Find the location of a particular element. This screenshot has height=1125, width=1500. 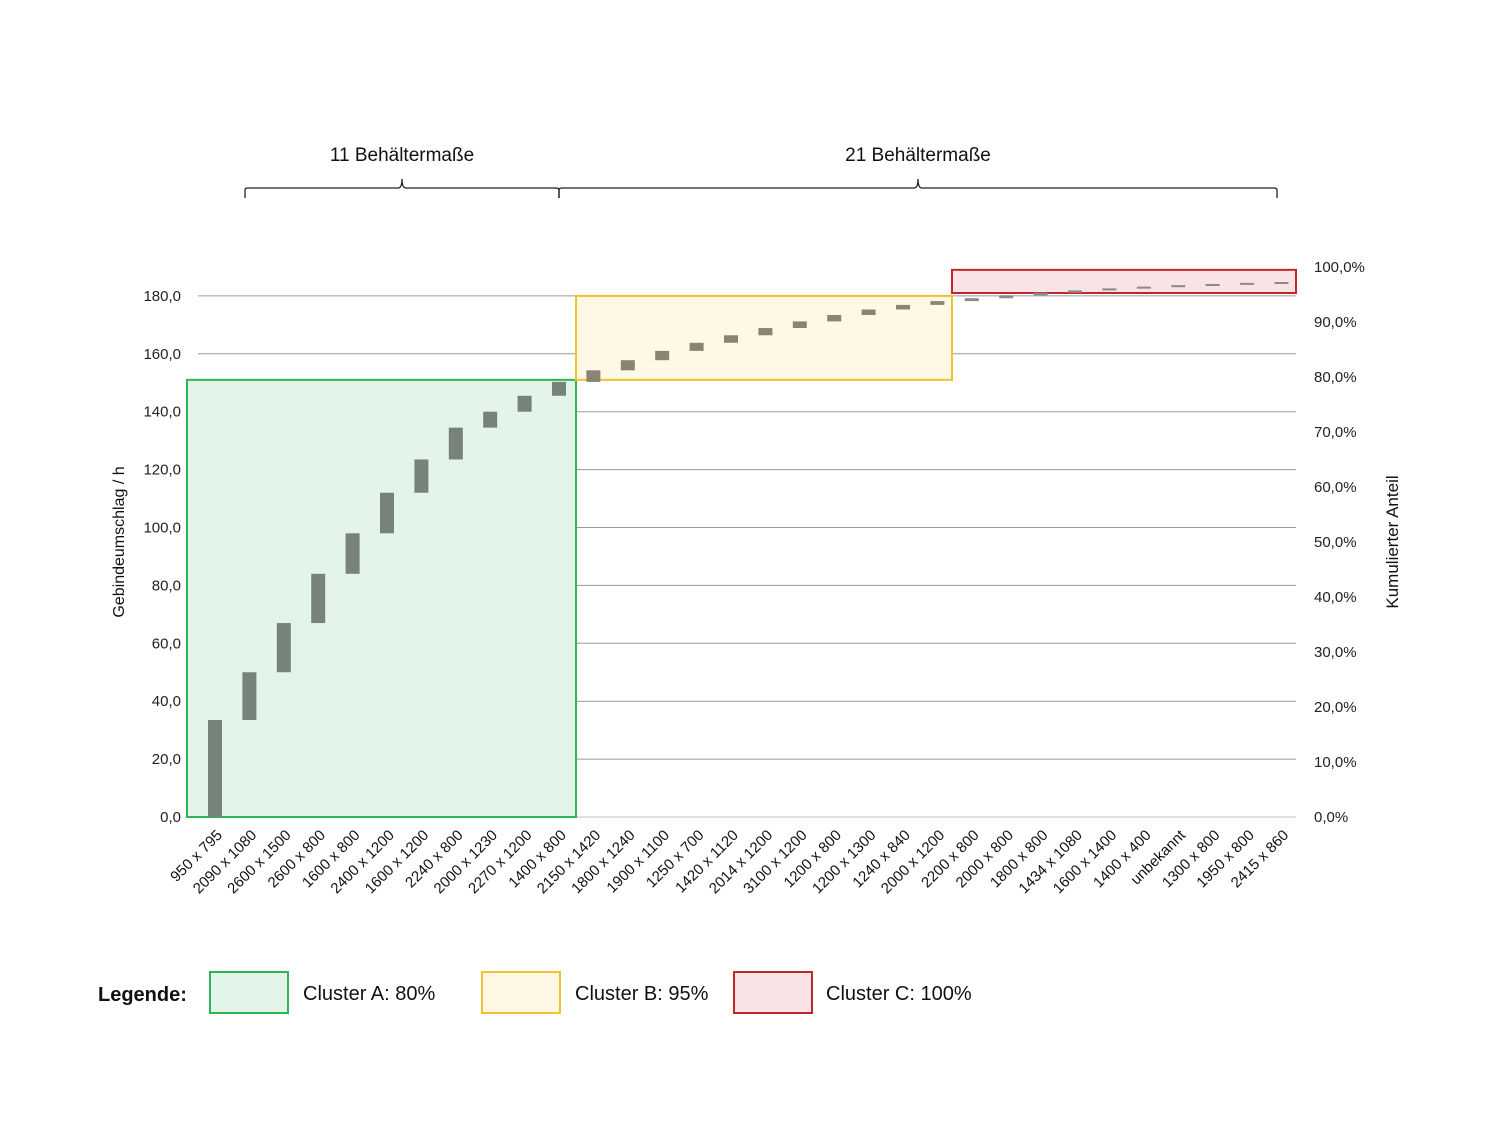

y-tick-label: 0,0 is located at coordinates (170, 817).